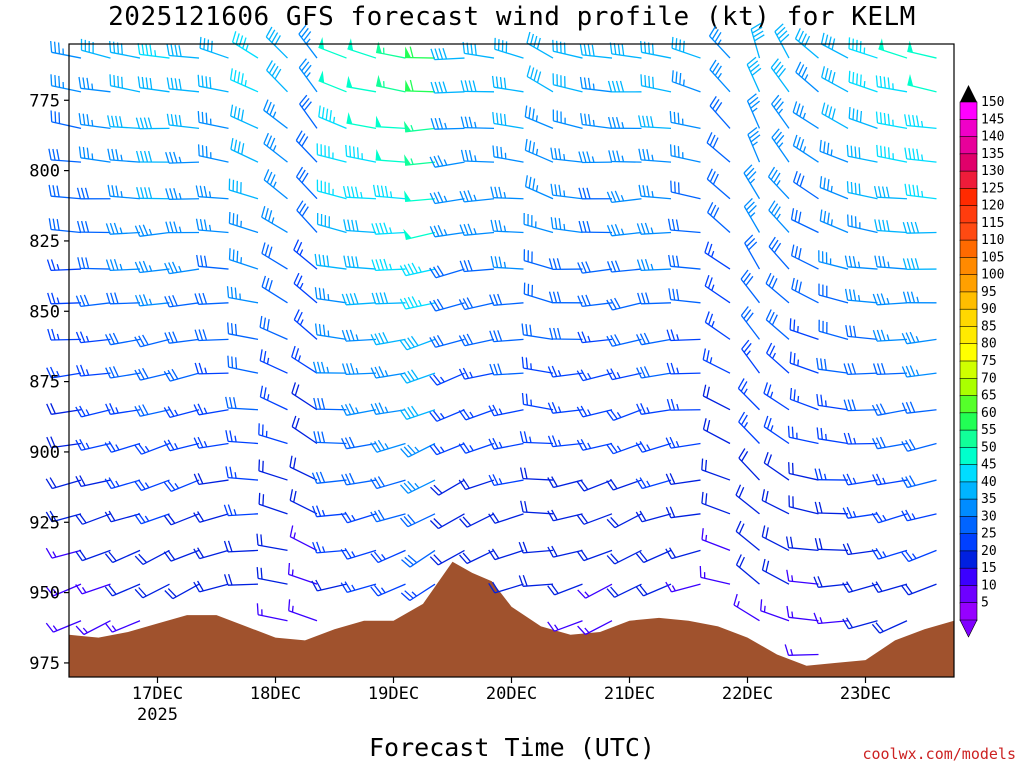  Describe the element at coordinates (989, 465) in the screenshot. I see `colorbar-label: 45` at that location.